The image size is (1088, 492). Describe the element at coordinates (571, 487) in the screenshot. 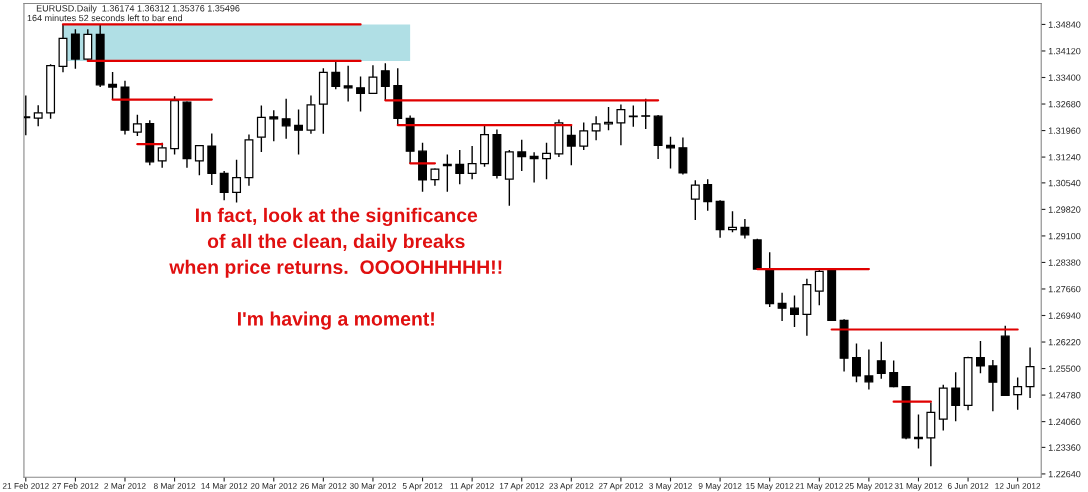

I see `x-tick-label: 23 Apr 2012` at that location.